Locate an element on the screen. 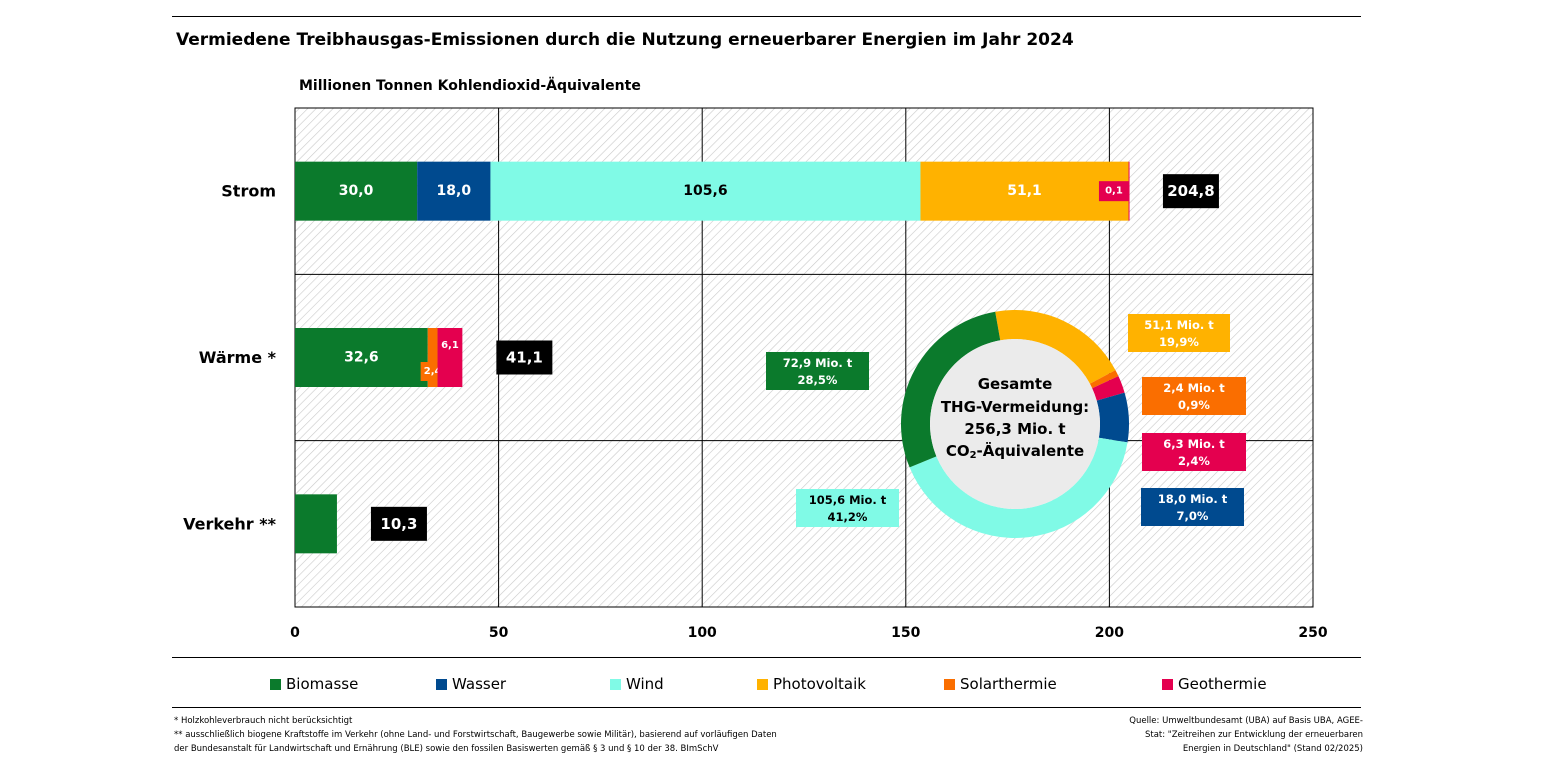  donut-label-percent: 41,2% is located at coordinates (848, 517).